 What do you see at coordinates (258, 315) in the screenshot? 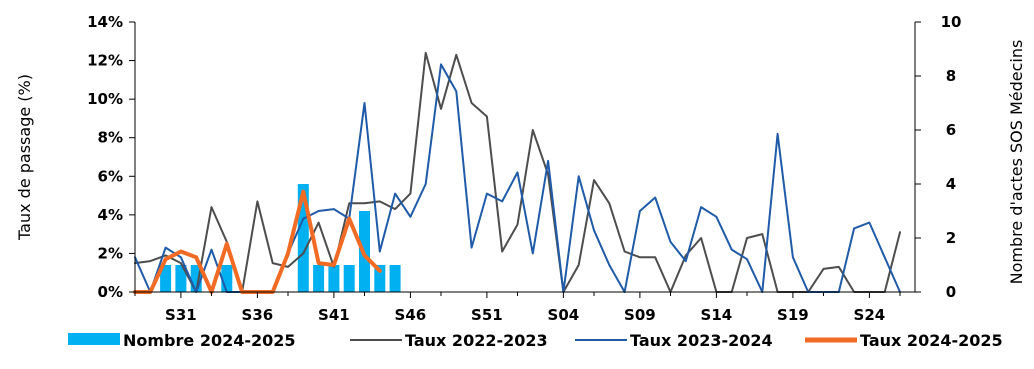
I see `x-tick-label: S36` at bounding box center [258, 315].